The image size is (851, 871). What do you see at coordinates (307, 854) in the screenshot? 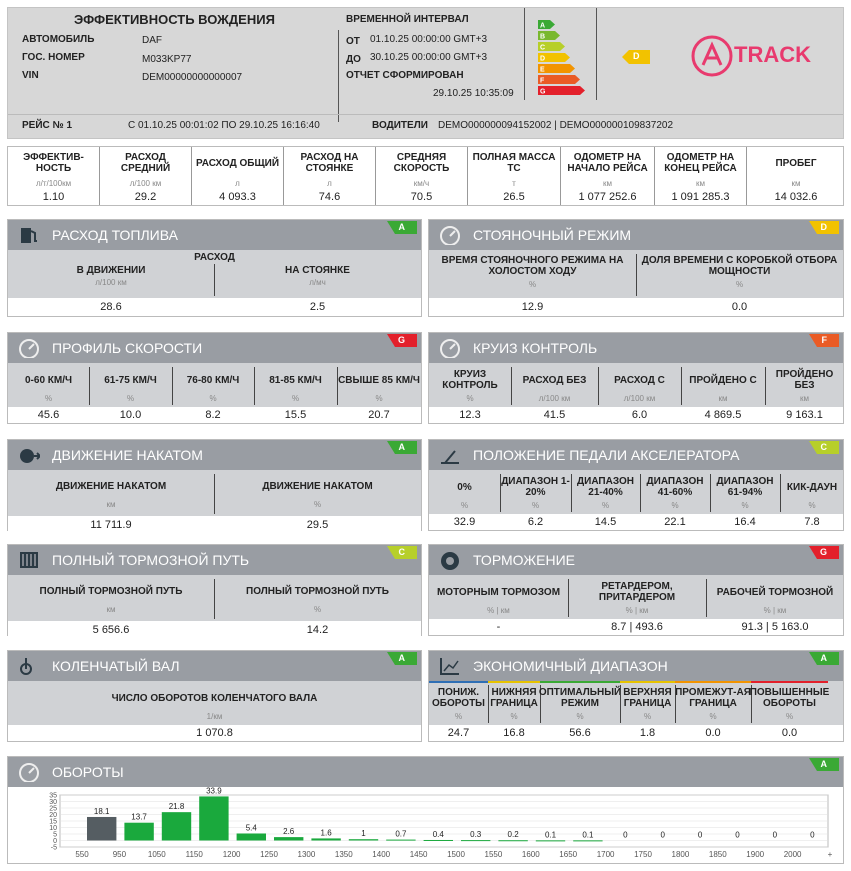
I see `x-tick-label: 1300` at bounding box center [307, 854].